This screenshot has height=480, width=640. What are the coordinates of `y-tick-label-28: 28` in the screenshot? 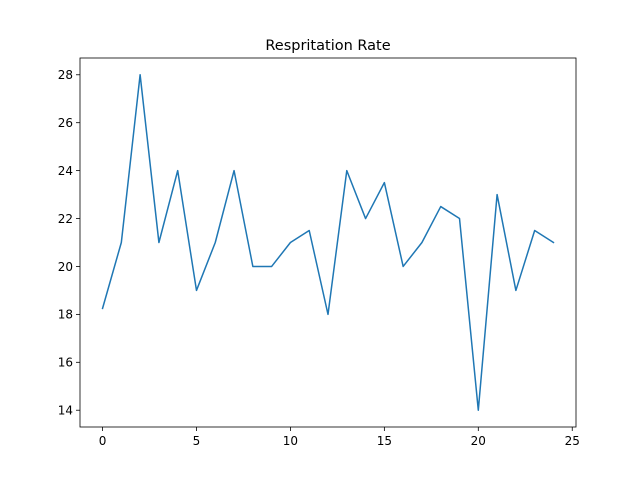 It's located at (65, 75).